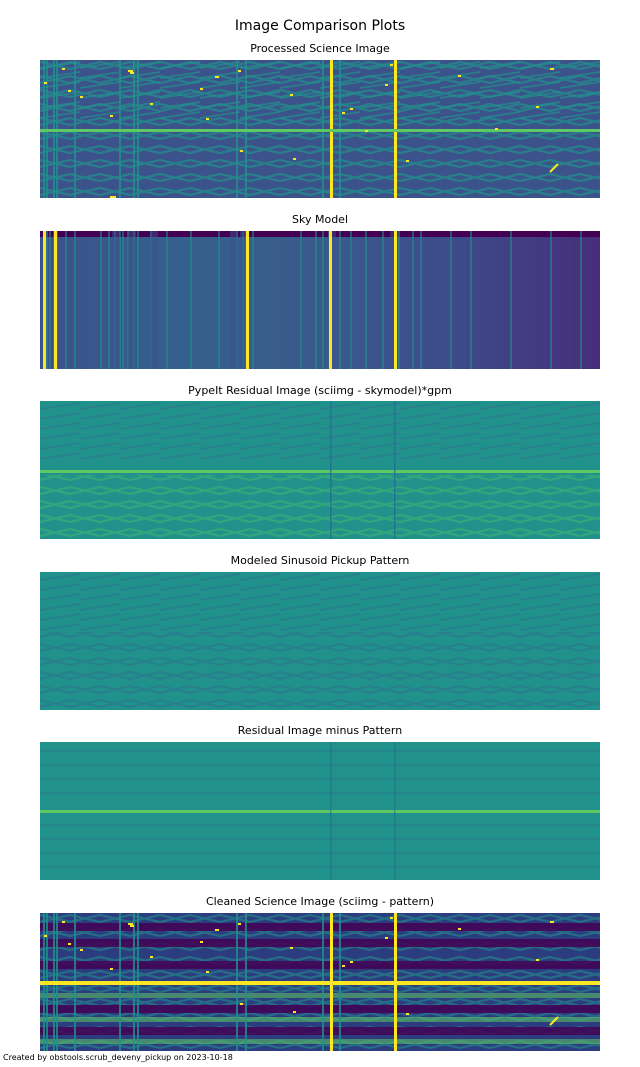 The height and width of the screenshot is (1067, 640). I want to click on heatmap-resid-minus, so click(320, 811).